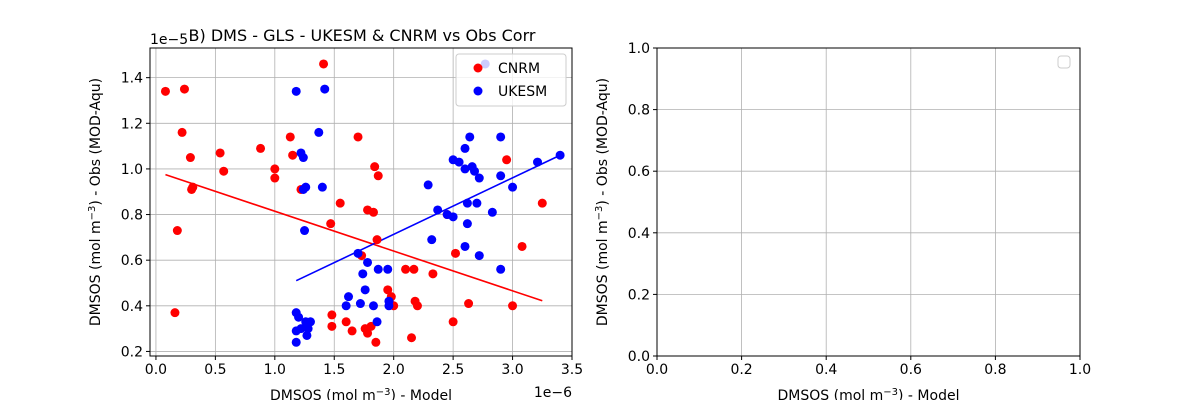 The height and width of the screenshot is (400, 1200). I want to click on y-tick-label: 1.2, so click(132, 124).